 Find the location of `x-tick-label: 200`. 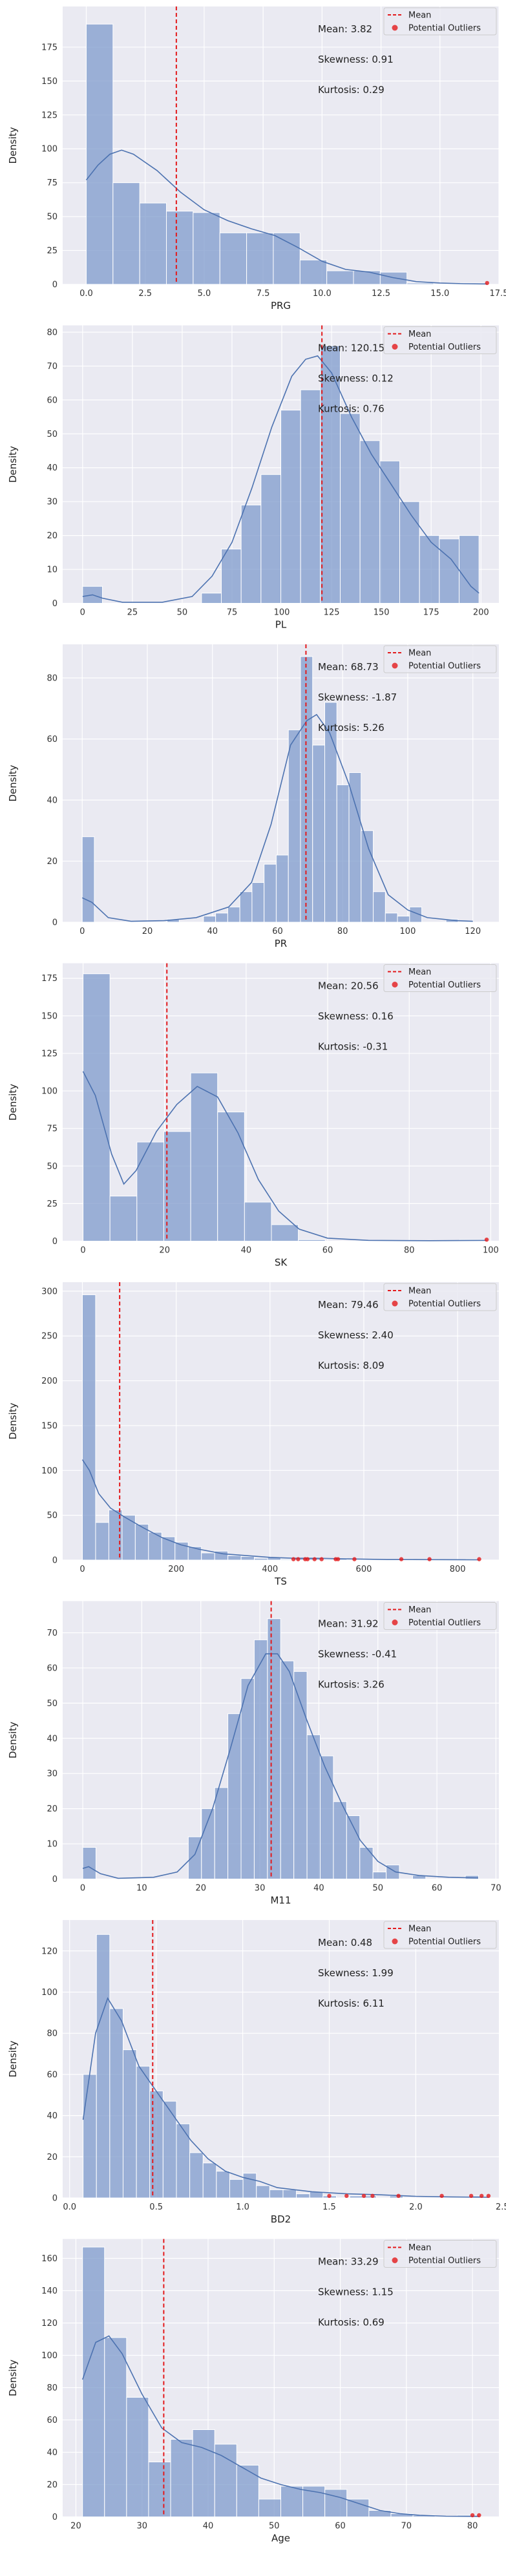

x-tick-label: 200 is located at coordinates (481, 613).